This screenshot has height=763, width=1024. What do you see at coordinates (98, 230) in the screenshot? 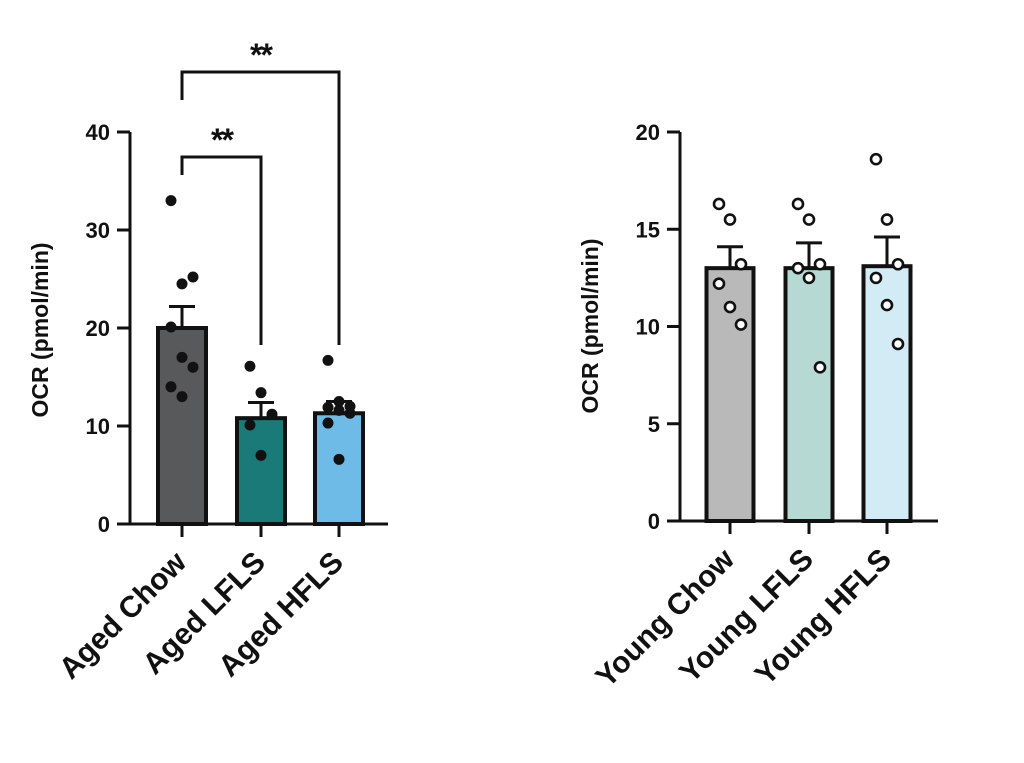
I see `y-tick-label: 30` at bounding box center [98, 230].